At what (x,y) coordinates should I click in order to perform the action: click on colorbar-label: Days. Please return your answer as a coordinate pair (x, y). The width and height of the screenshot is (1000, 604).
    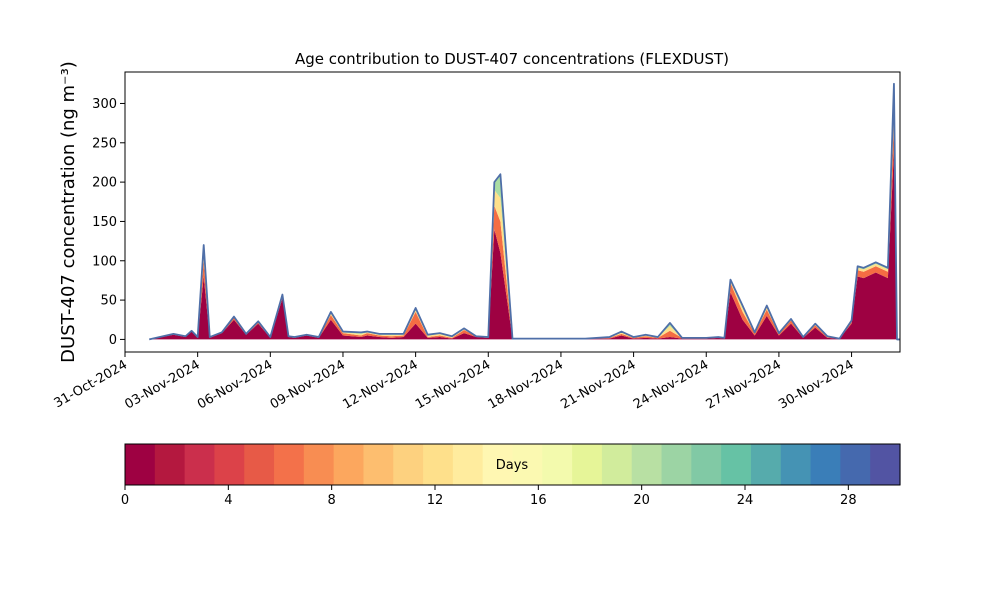
    Looking at the image, I should click on (512, 465).